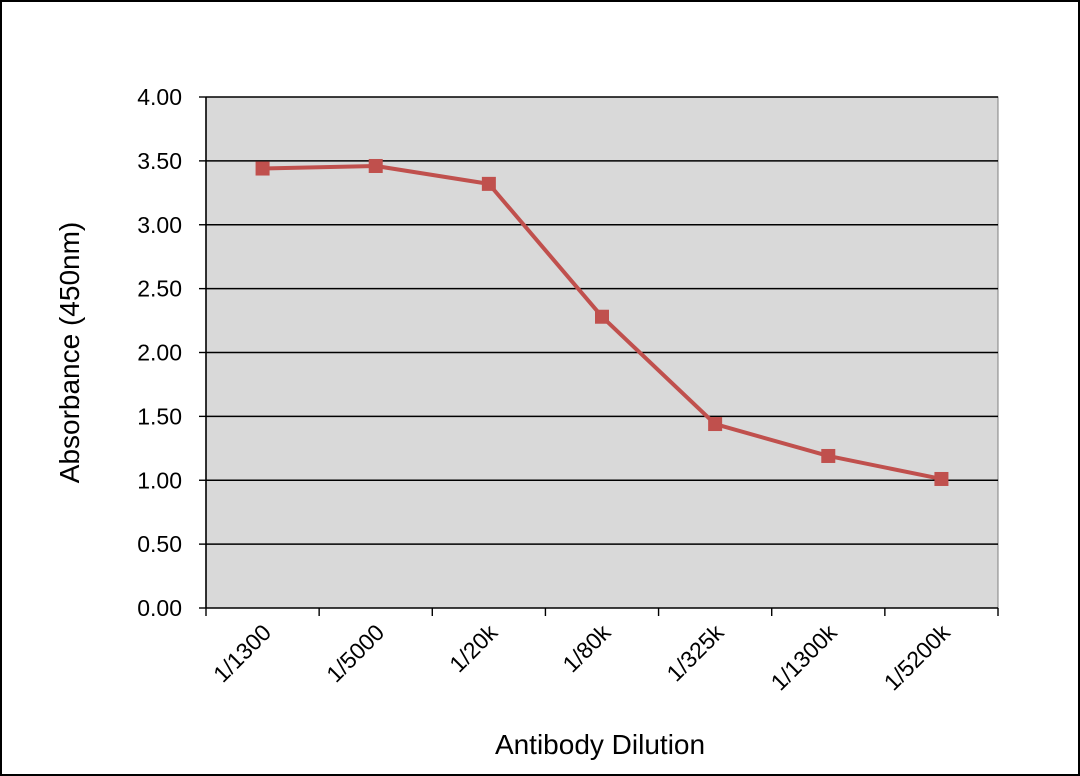 Image resolution: width=1080 pixels, height=776 pixels. Describe the element at coordinates (473, 648) in the screenshot. I see `x-tick-label: 1/20k` at that location.